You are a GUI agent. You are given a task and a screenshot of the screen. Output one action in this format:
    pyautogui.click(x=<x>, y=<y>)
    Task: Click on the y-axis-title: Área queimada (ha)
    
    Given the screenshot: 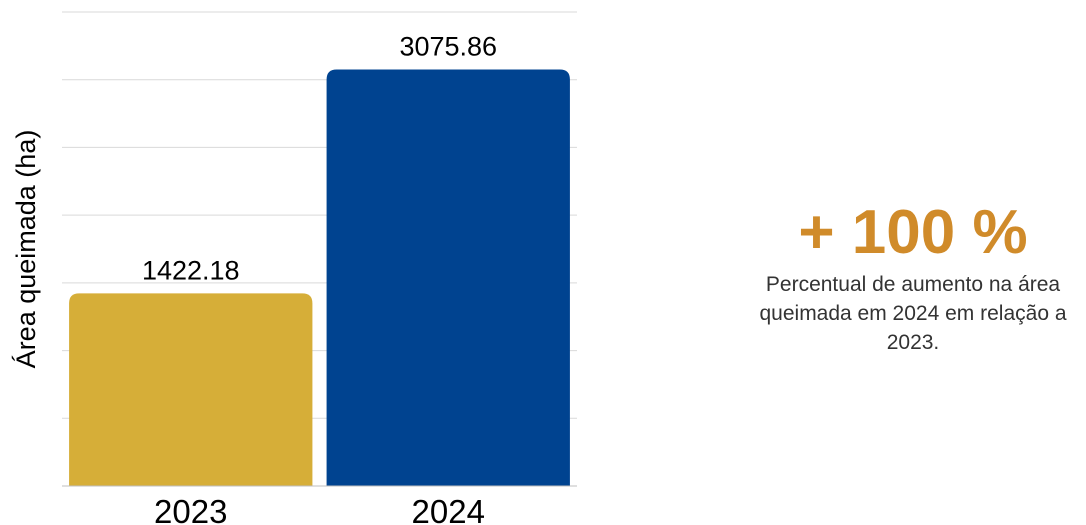 What is the action you would take?
    pyautogui.click(x=26, y=249)
    